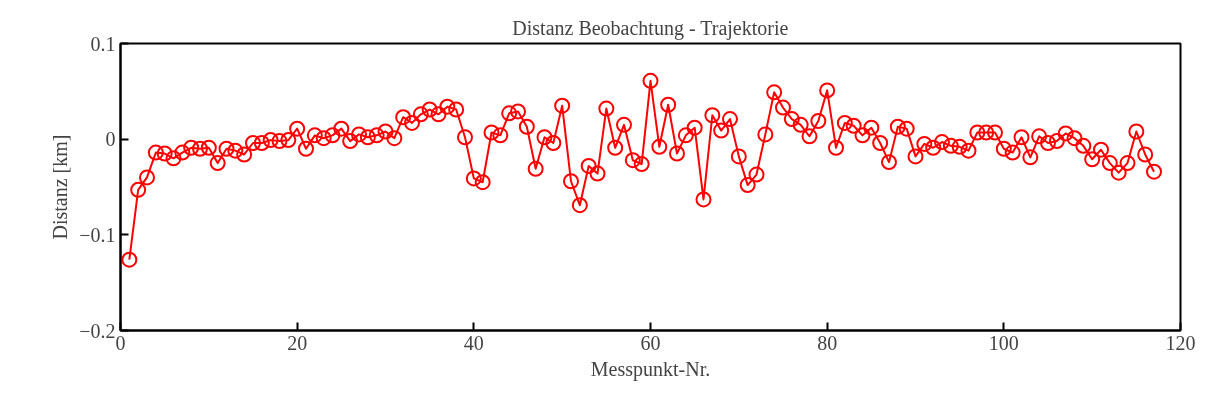 The width and height of the screenshot is (1224, 404). What do you see at coordinates (97, 234) in the screenshot?
I see `y-tick-label: −0.1` at bounding box center [97, 234].